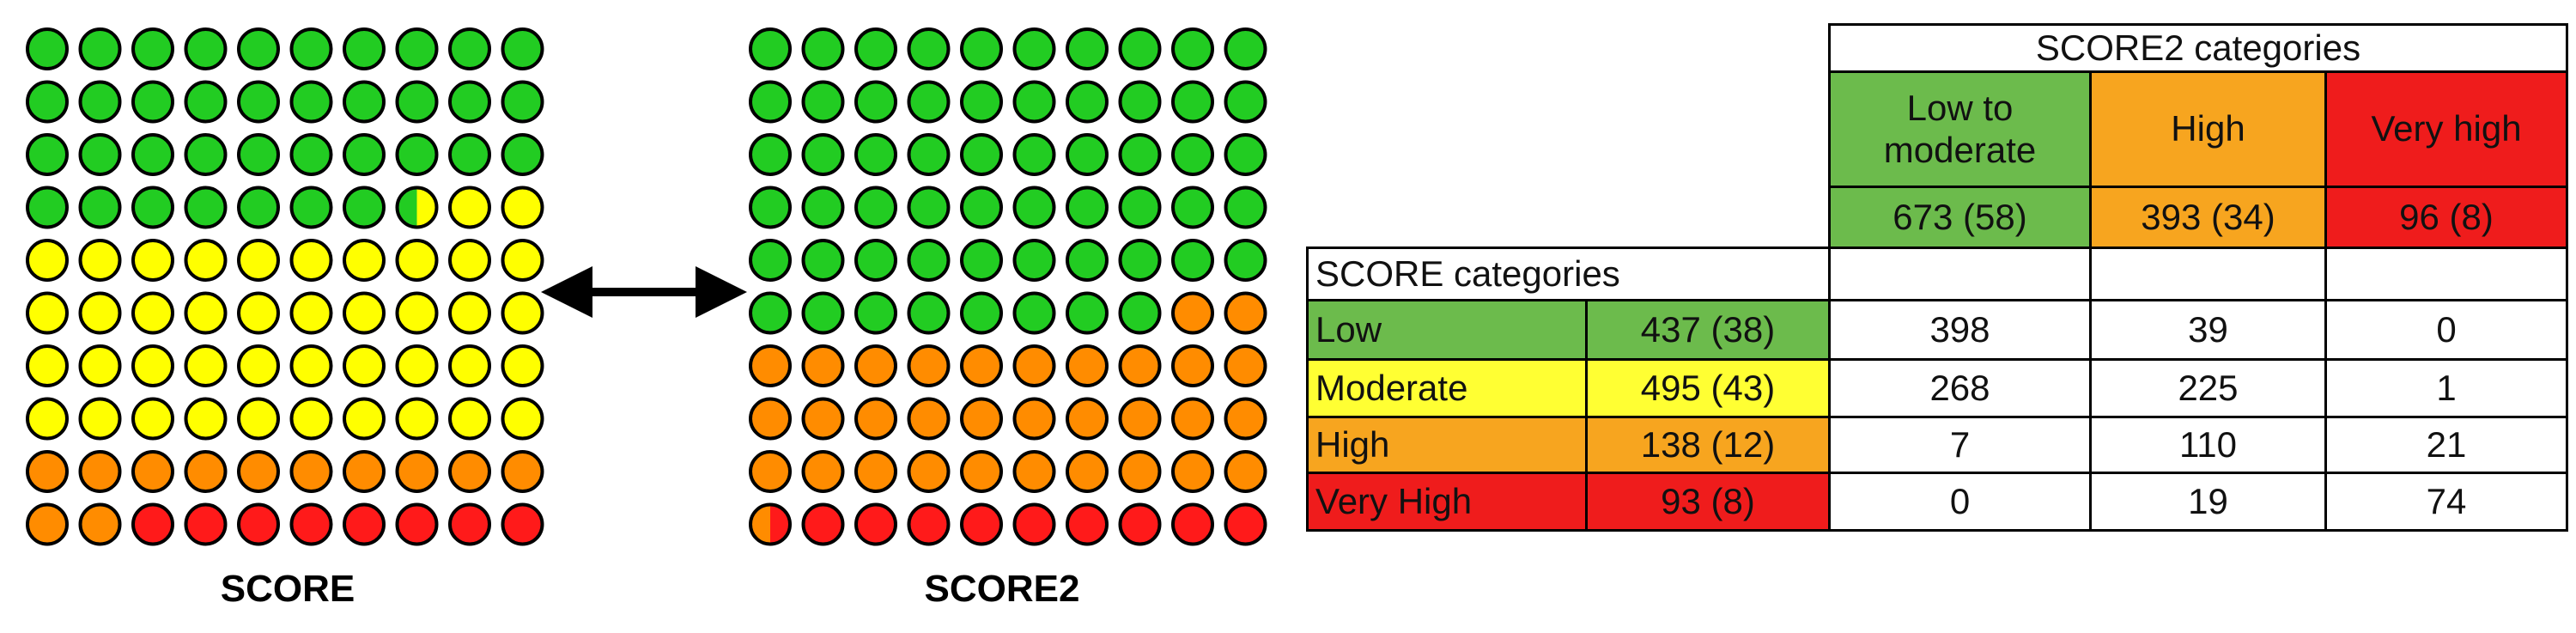 The image size is (2576, 633). I want to click on table-cell: 398, so click(1960, 330).